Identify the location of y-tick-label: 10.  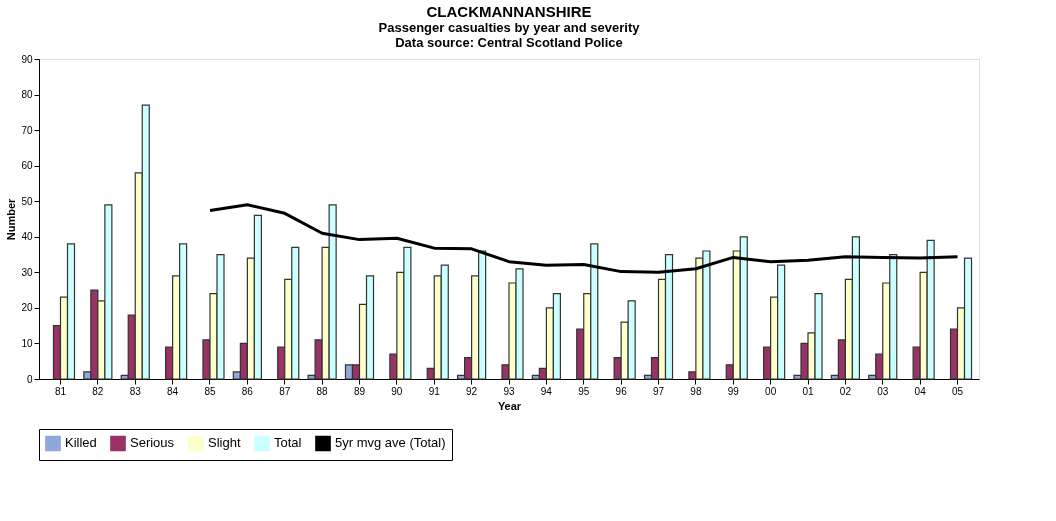
(27, 343).